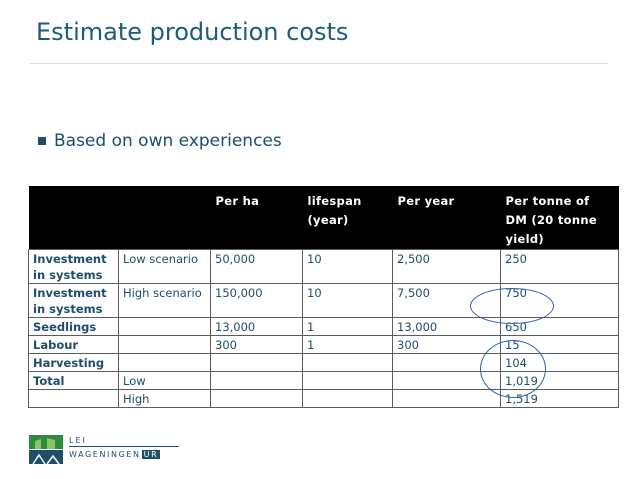 This screenshot has height=479, width=638. Describe the element at coordinates (105, 454) in the screenshot. I see `logo-word: WAGENINGEN` at that location.